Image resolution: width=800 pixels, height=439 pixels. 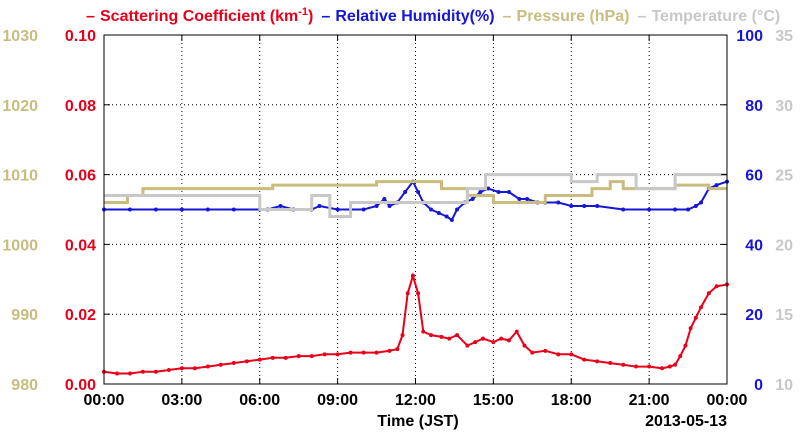 What do you see at coordinates (80, 176) in the screenshot?
I see `scattering-tick-label: 0.06` at bounding box center [80, 176].